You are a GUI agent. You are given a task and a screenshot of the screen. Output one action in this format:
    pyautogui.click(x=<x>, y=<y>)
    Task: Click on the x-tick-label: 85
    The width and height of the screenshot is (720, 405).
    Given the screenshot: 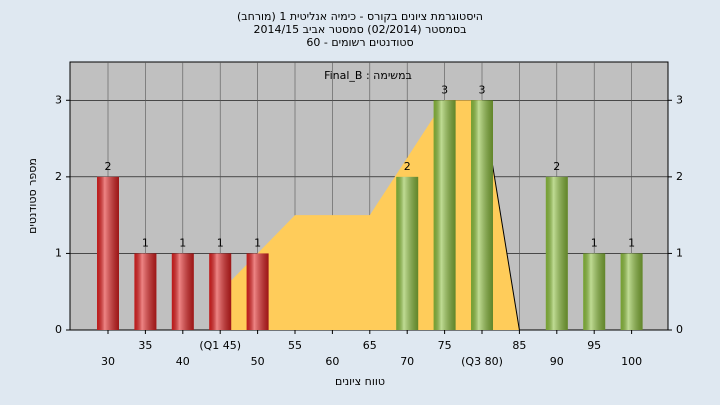 What is the action you would take?
    pyautogui.click(x=519, y=345)
    